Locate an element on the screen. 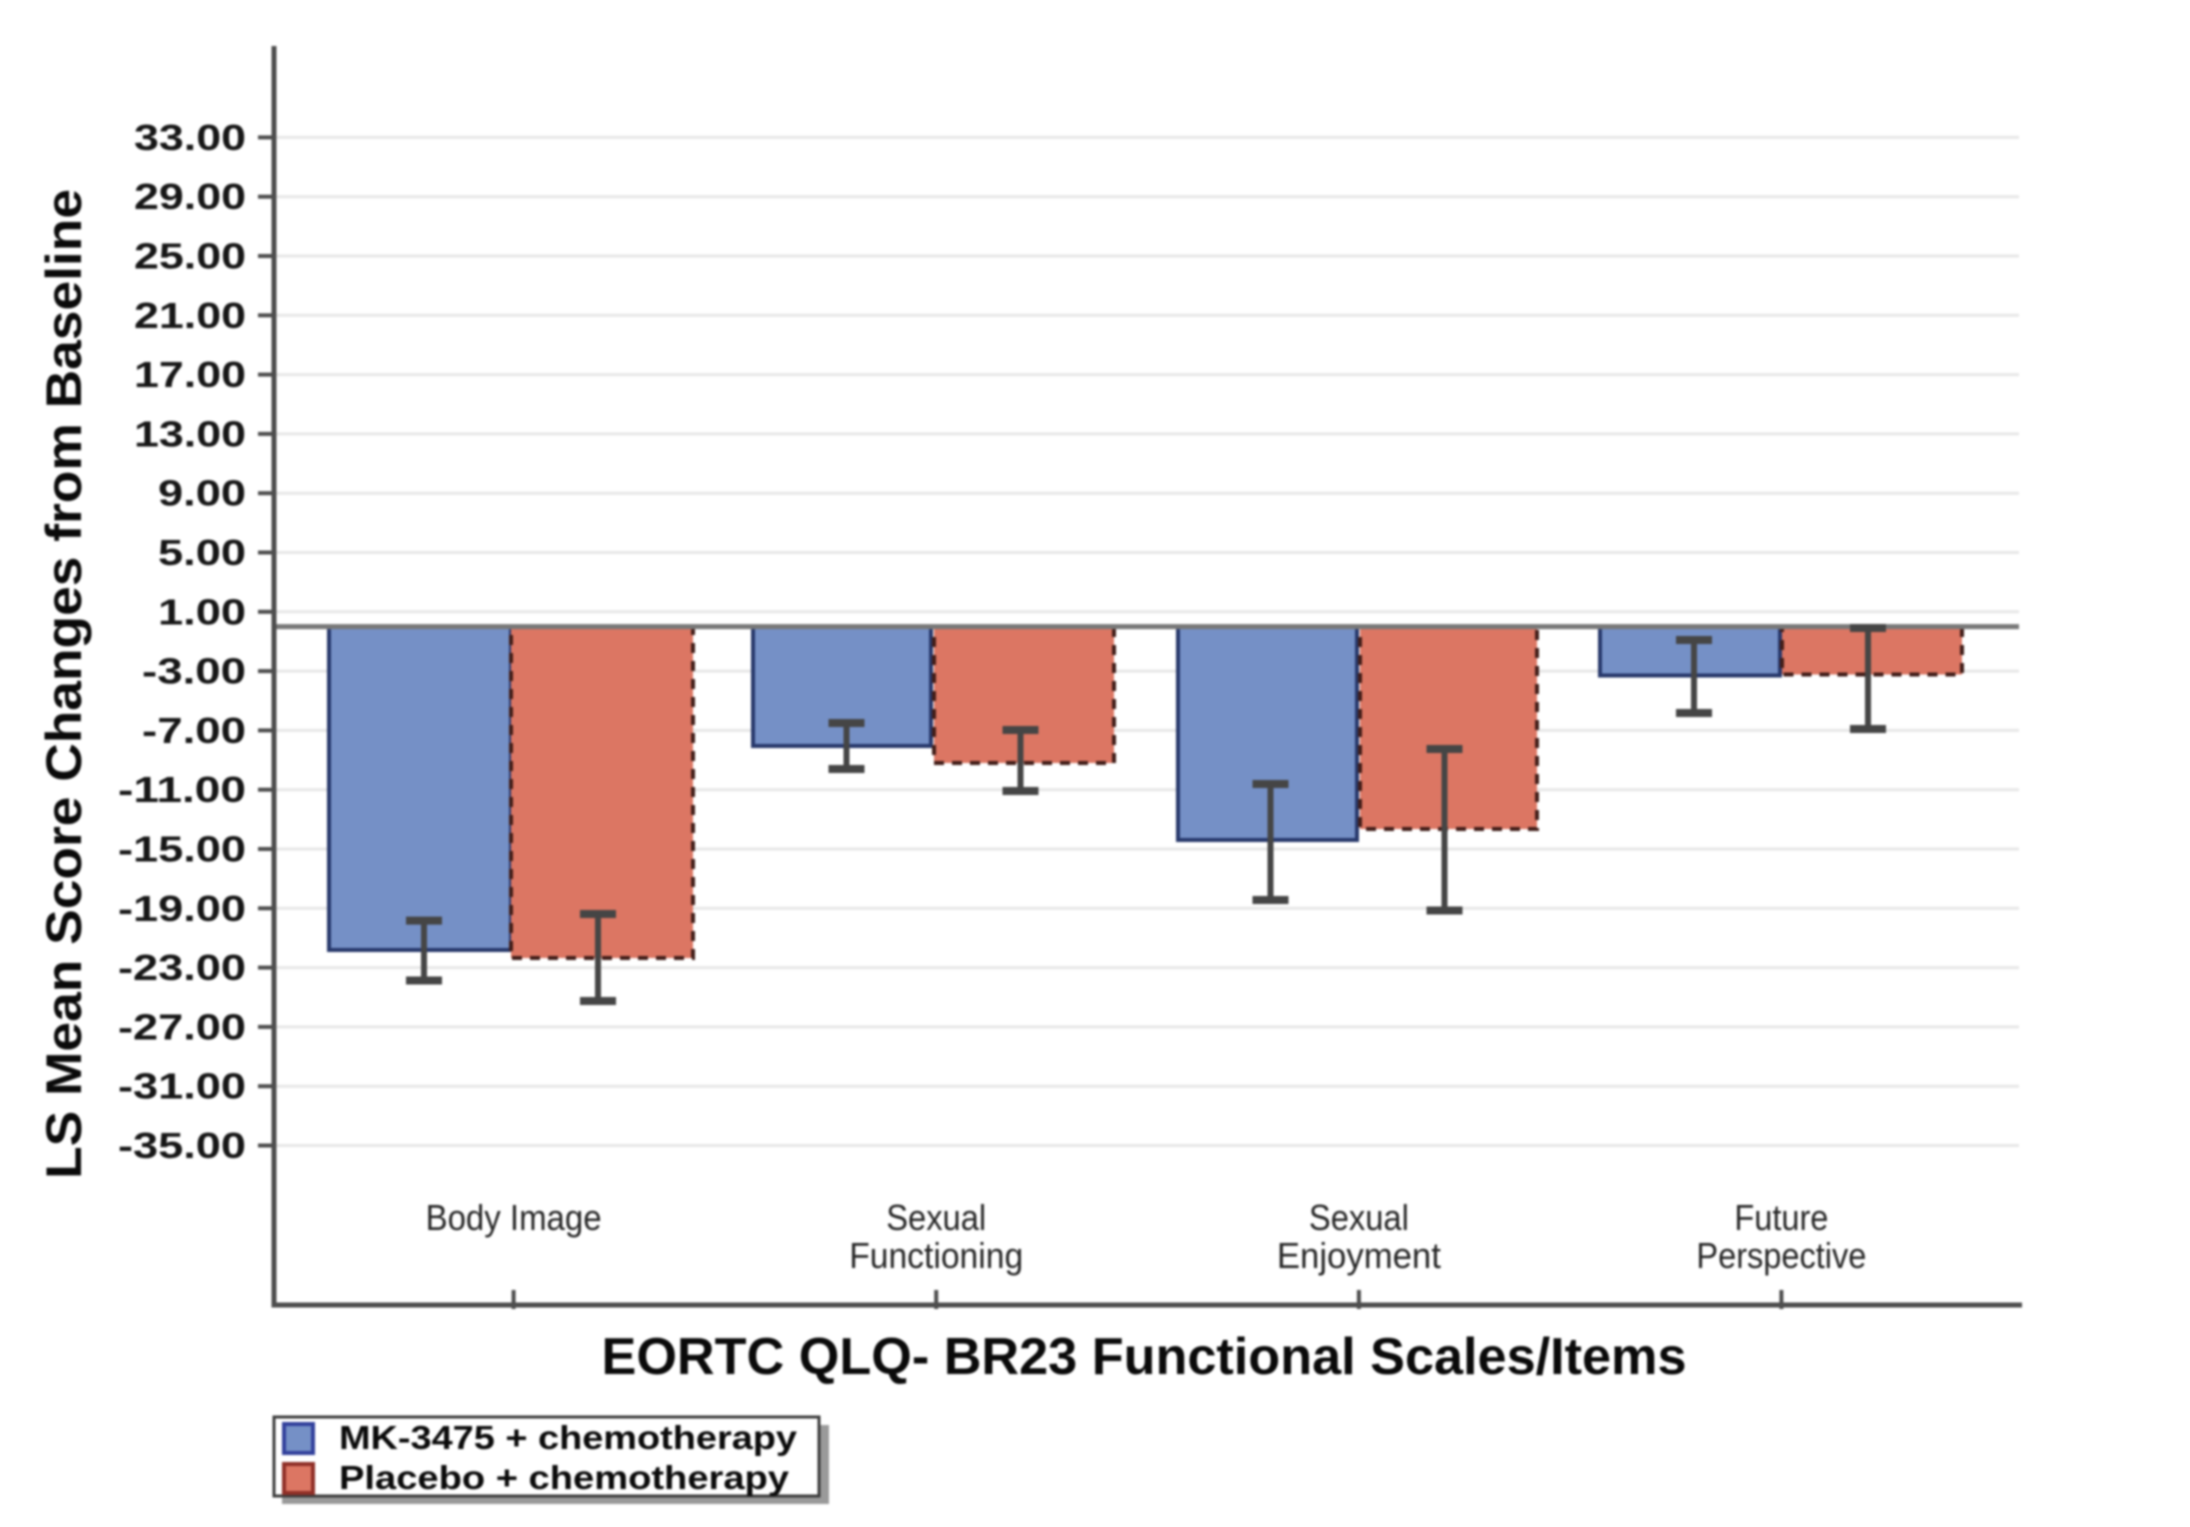  svg-text: 17.00 is located at coordinates (190, 374).